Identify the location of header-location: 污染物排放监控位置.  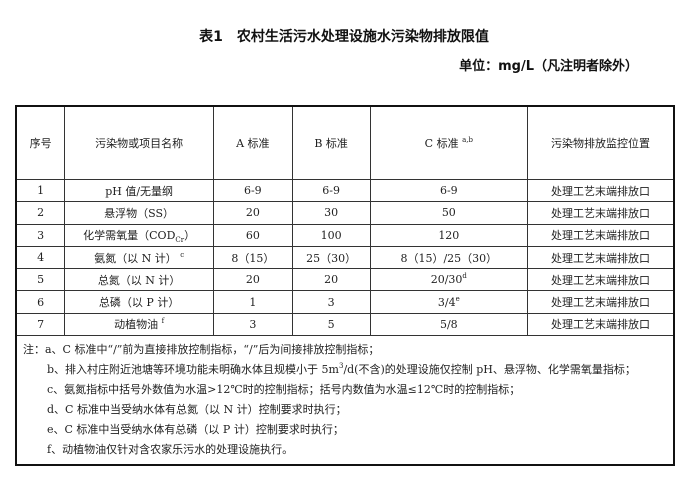
(601, 142).